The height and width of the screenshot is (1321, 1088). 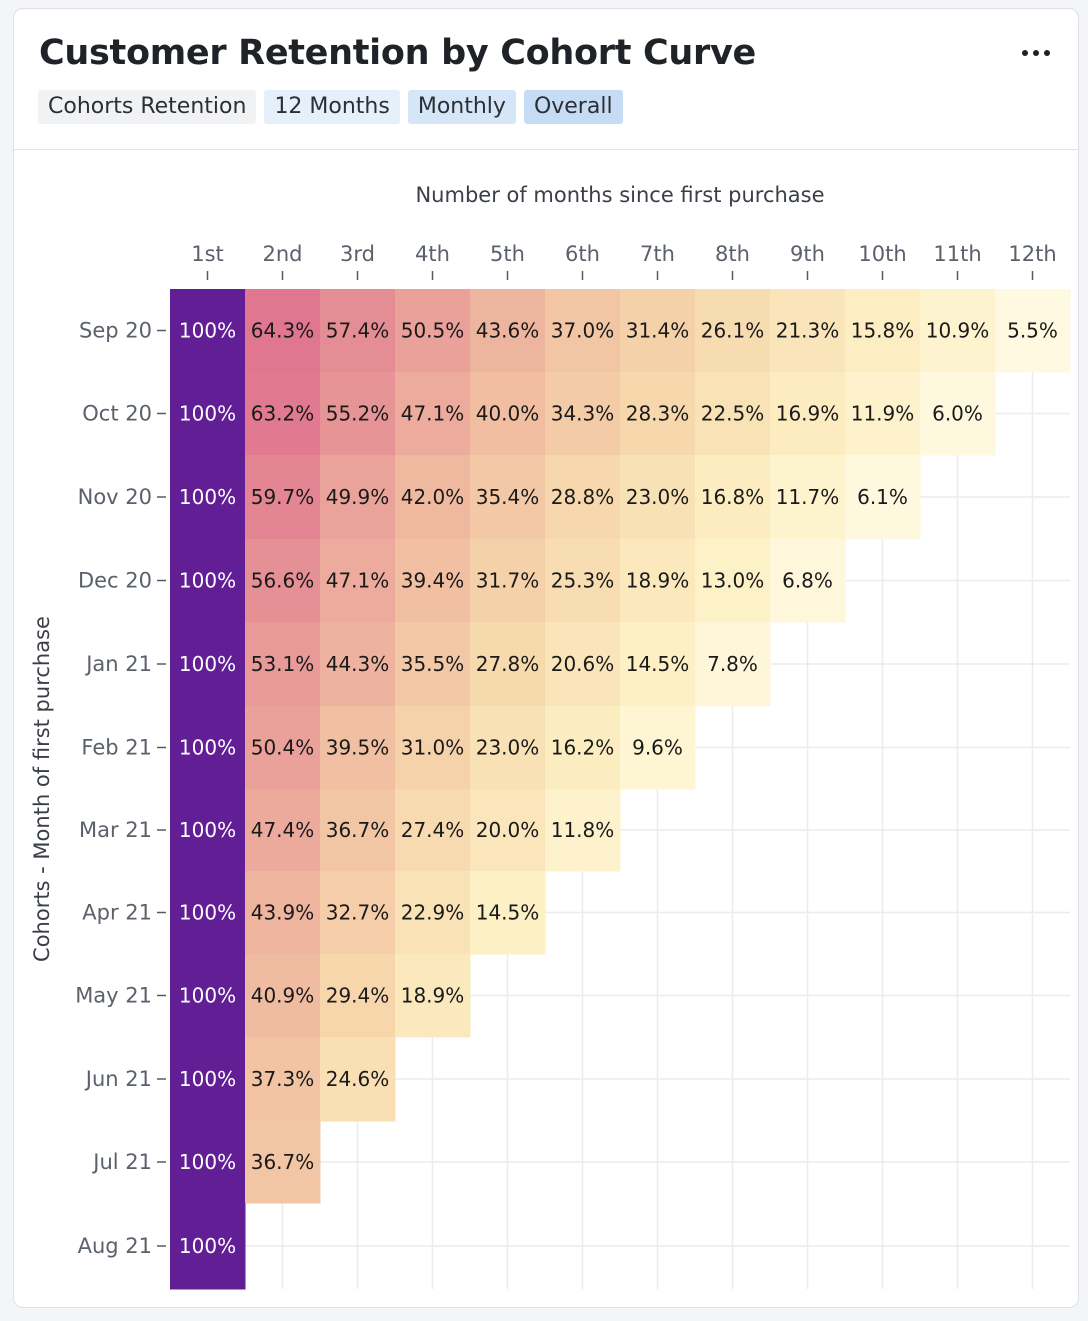 I want to click on y-tick-label: Dec 20, so click(x=115, y=581).